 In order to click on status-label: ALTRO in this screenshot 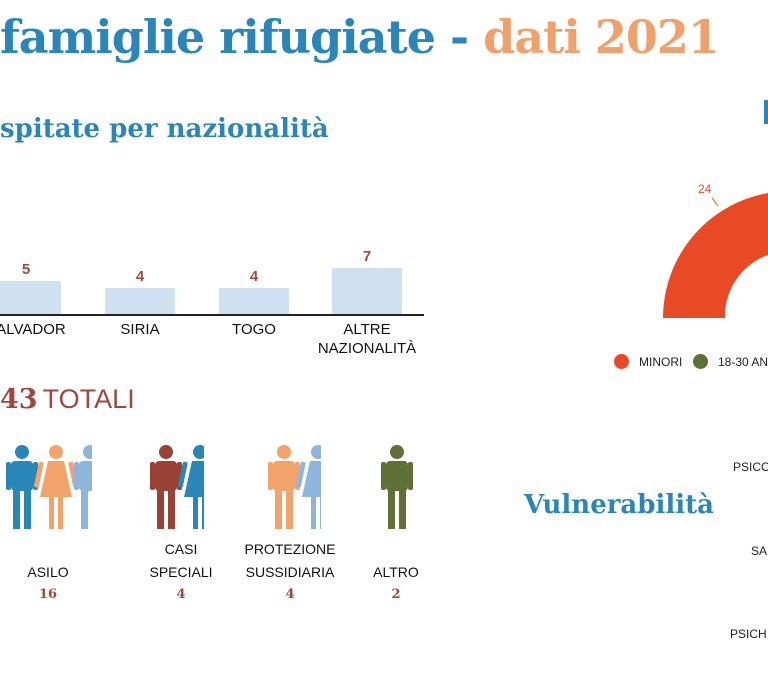, I will do `click(396, 572)`.